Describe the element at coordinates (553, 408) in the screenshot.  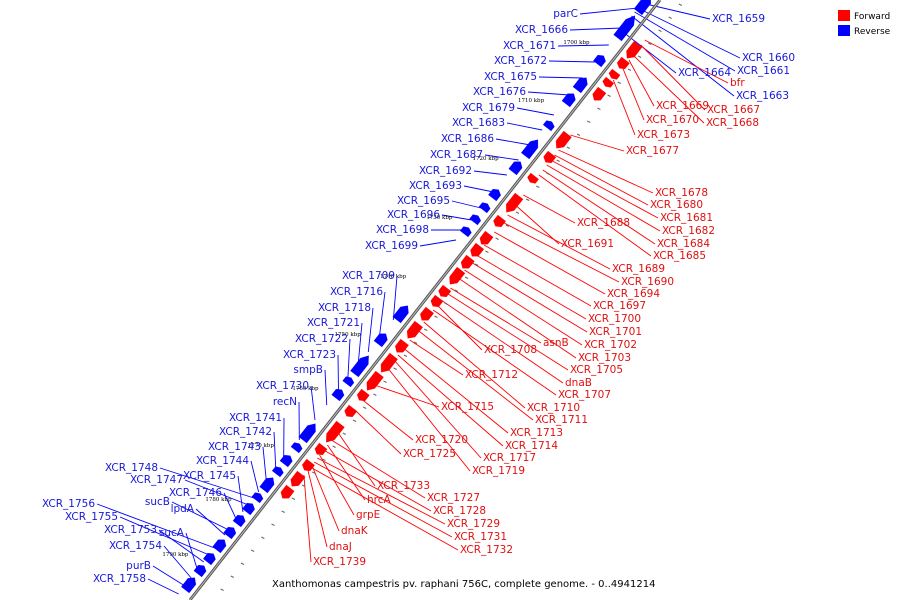
I see `gene-label-xcr_1710: XCR_1710` at that location.